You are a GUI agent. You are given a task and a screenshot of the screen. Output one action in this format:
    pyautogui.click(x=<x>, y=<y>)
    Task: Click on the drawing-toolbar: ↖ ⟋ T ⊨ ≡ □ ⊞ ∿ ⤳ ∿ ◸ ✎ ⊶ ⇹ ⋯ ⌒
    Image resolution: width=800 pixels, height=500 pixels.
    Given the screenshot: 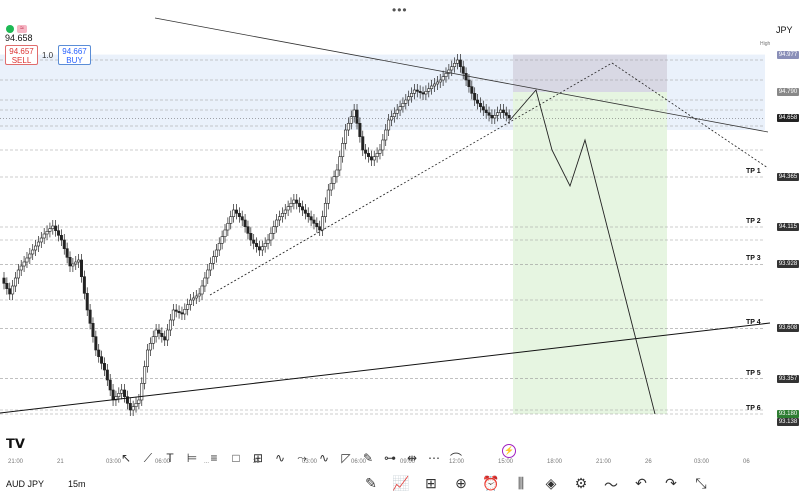 What is the action you would take?
    pyautogui.click(x=291, y=458)
    